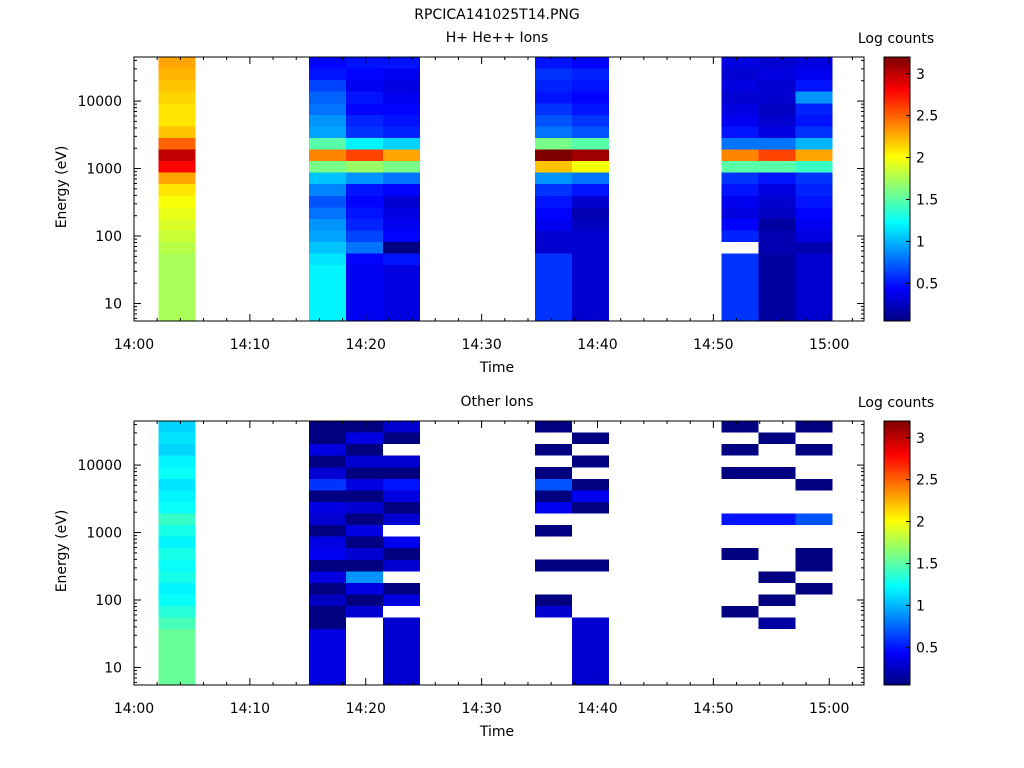 The height and width of the screenshot is (768, 1024). What do you see at coordinates (920, 242) in the screenshot?
I see `colorbar-tick-label: 1` at bounding box center [920, 242].